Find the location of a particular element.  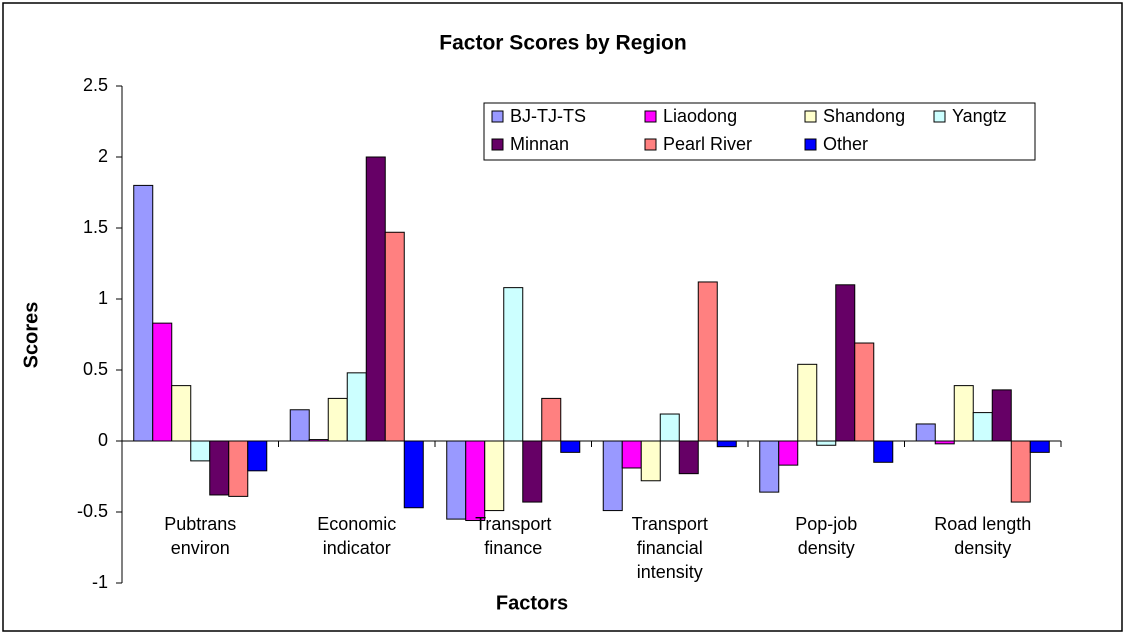

x-tick-label: Pubtrans environ is located at coordinates (200, 536).